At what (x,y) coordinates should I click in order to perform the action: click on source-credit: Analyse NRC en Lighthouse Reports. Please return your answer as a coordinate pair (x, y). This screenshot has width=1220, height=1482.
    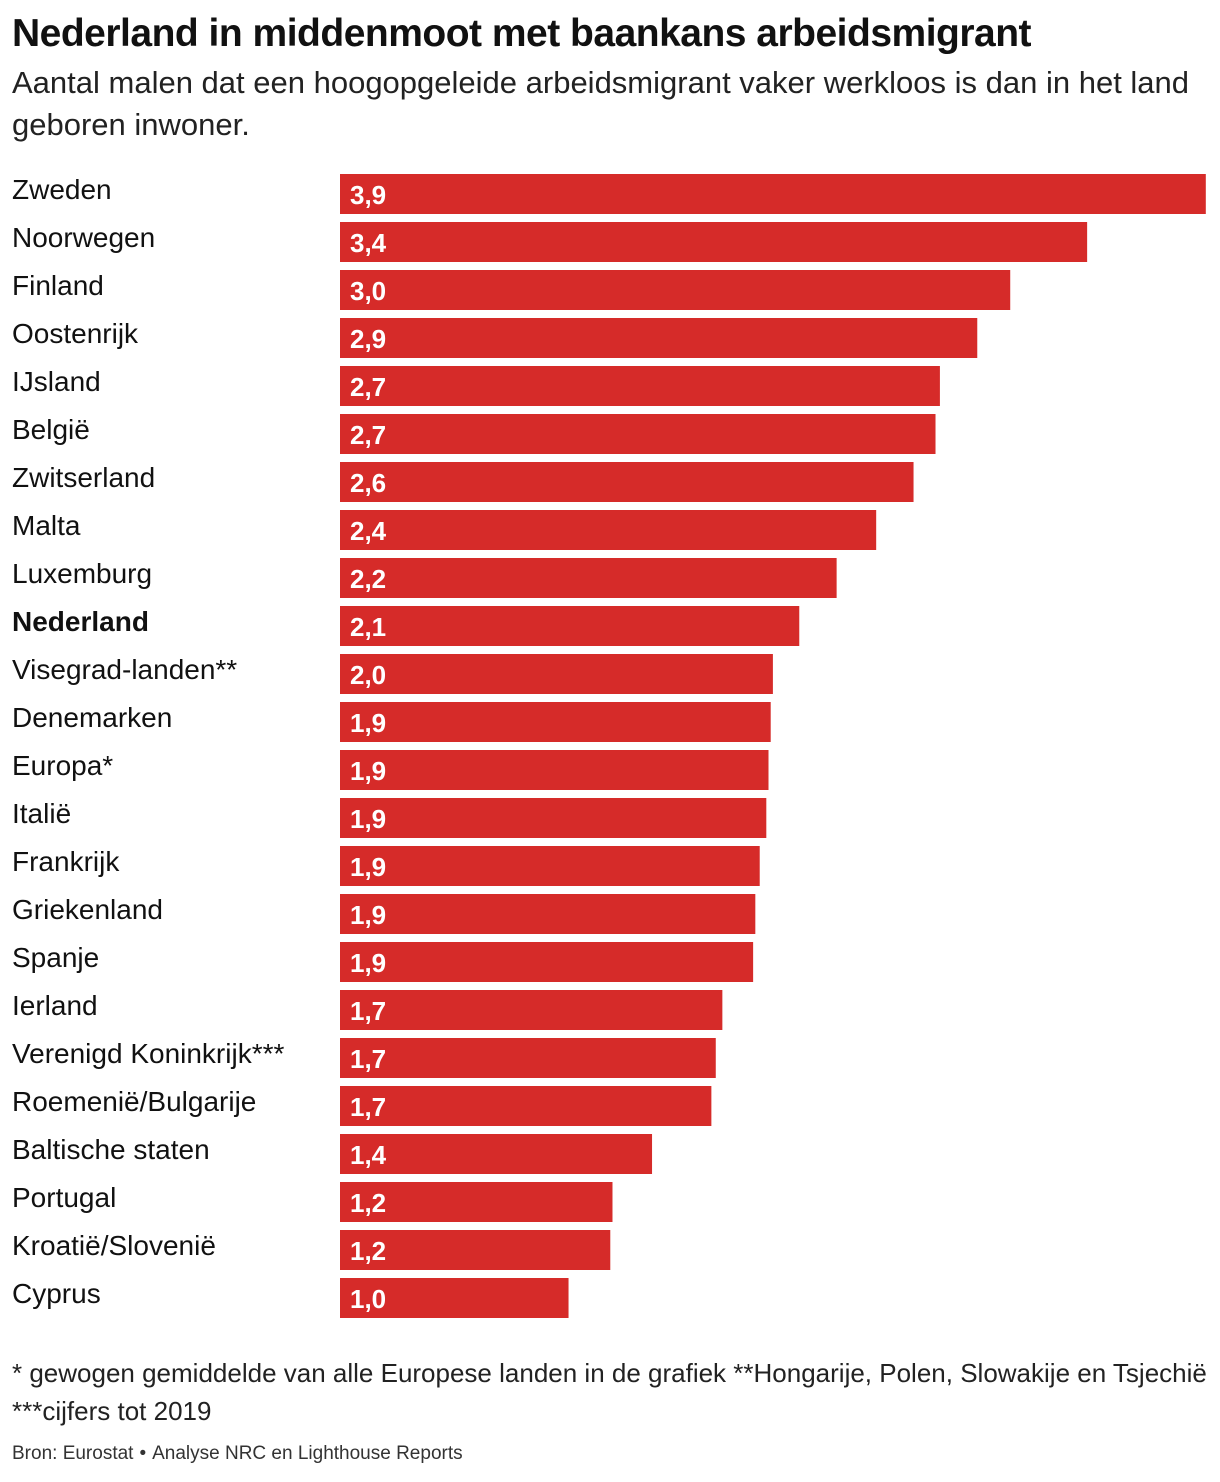
    Looking at the image, I should click on (307, 1453).